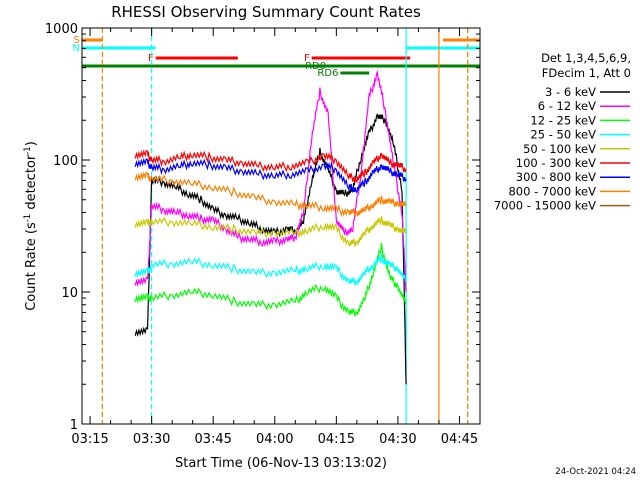 This screenshot has width=640, height=480. What do you see at coordinates (69, 293) in the screenshot?
I see `y-tick-label: 10` at bounding box center [69, 293].